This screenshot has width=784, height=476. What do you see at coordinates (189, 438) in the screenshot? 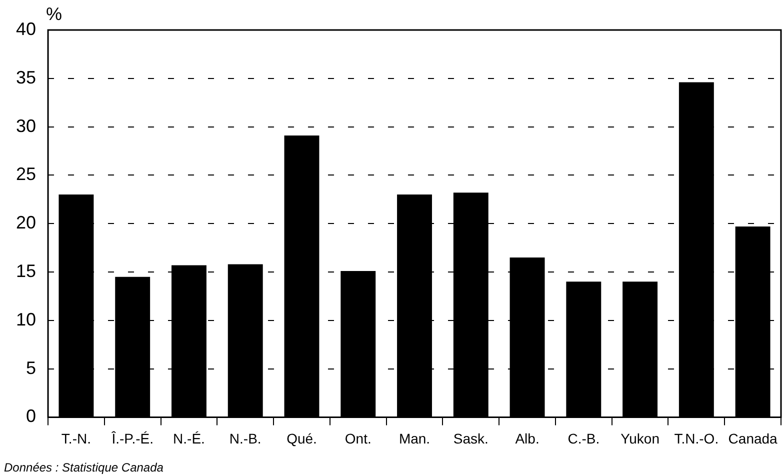
I see `x-tick-label: N.-É.` at bounding box center [189, 438].